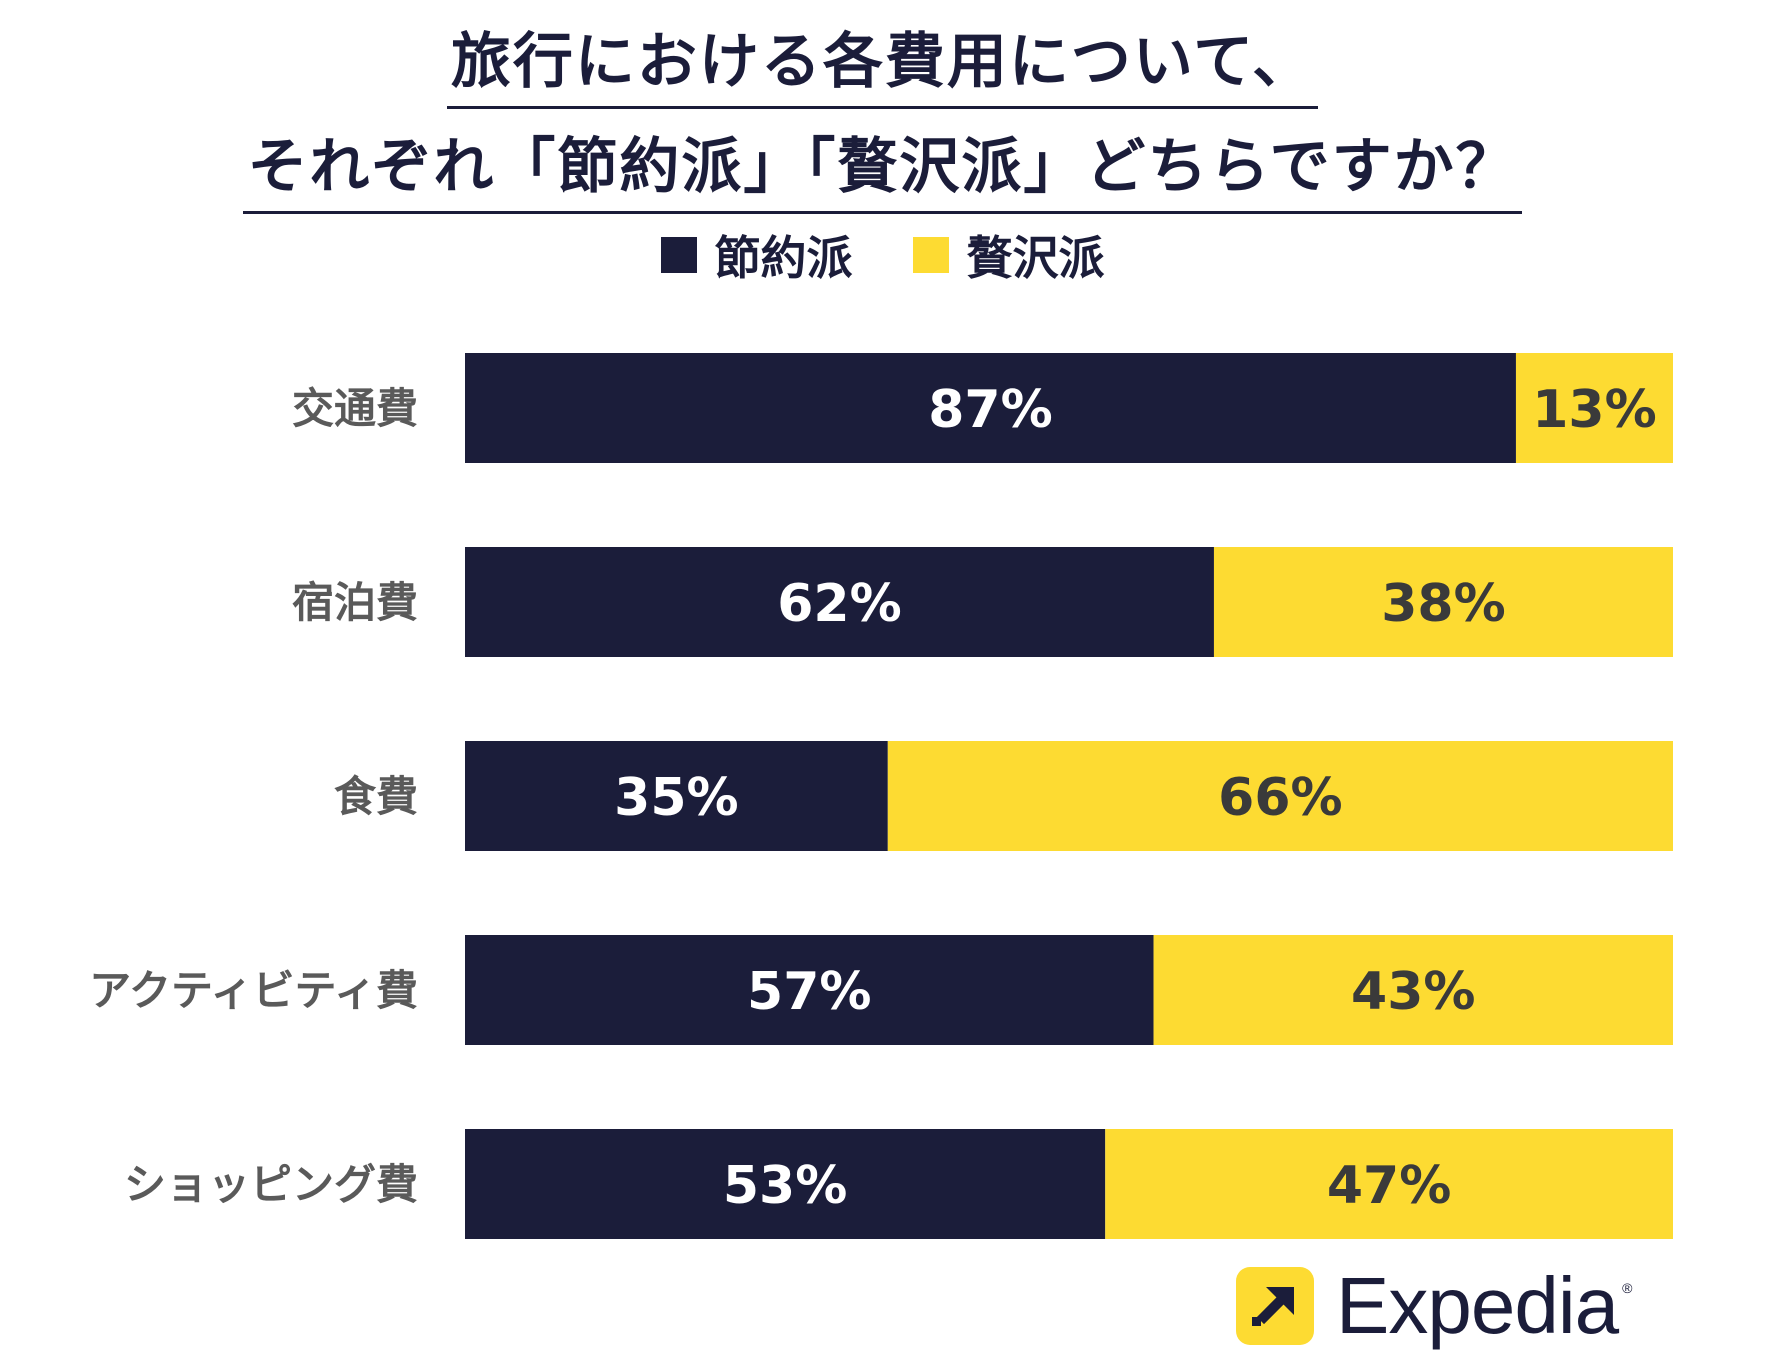  I want to click on expedia-wordmark: Expedia, so click(1477, 1305).